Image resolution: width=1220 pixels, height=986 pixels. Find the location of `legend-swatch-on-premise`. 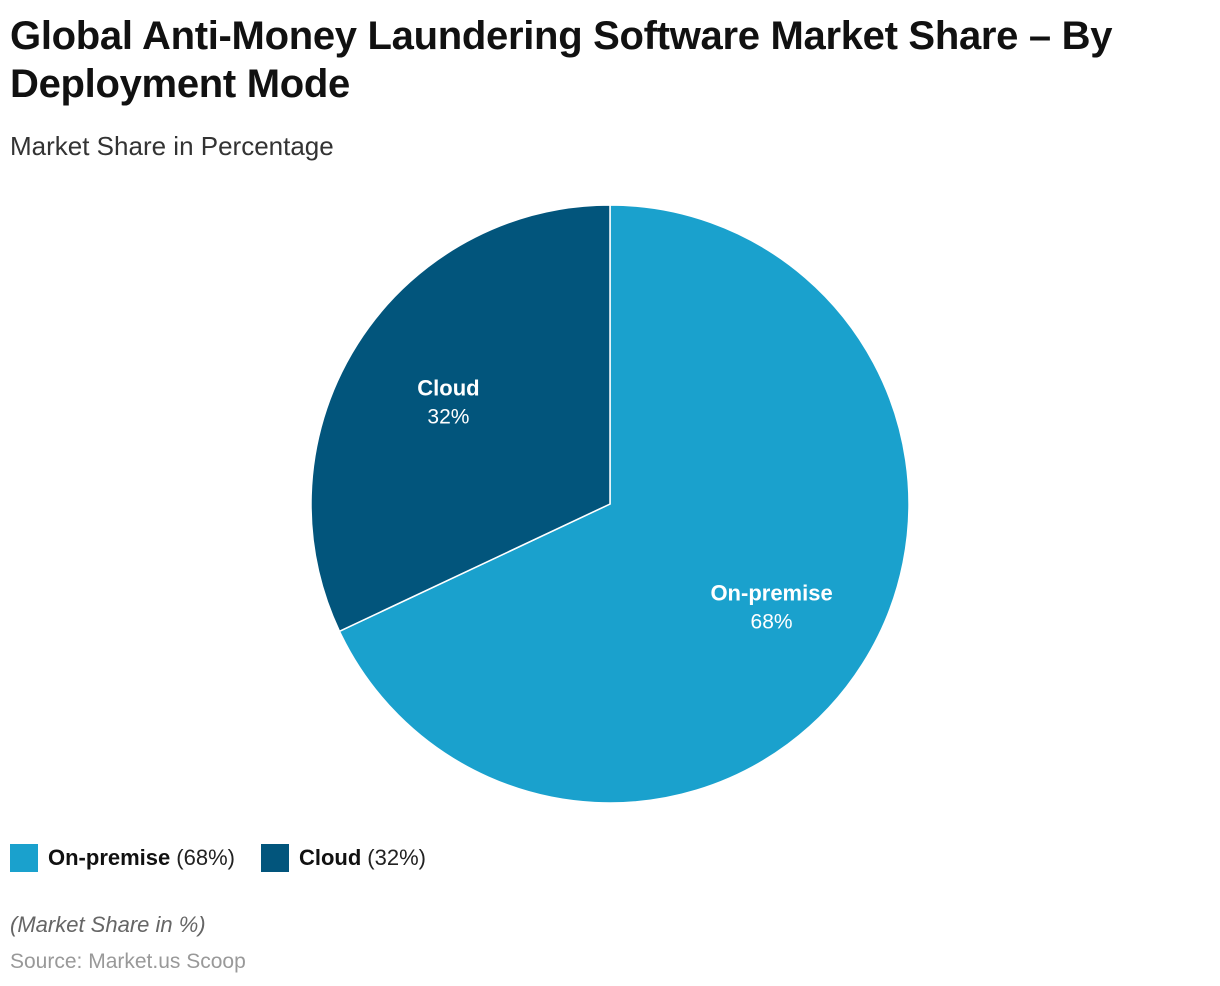

legend-swatch-on-premise is located at coordinates (24, 858).